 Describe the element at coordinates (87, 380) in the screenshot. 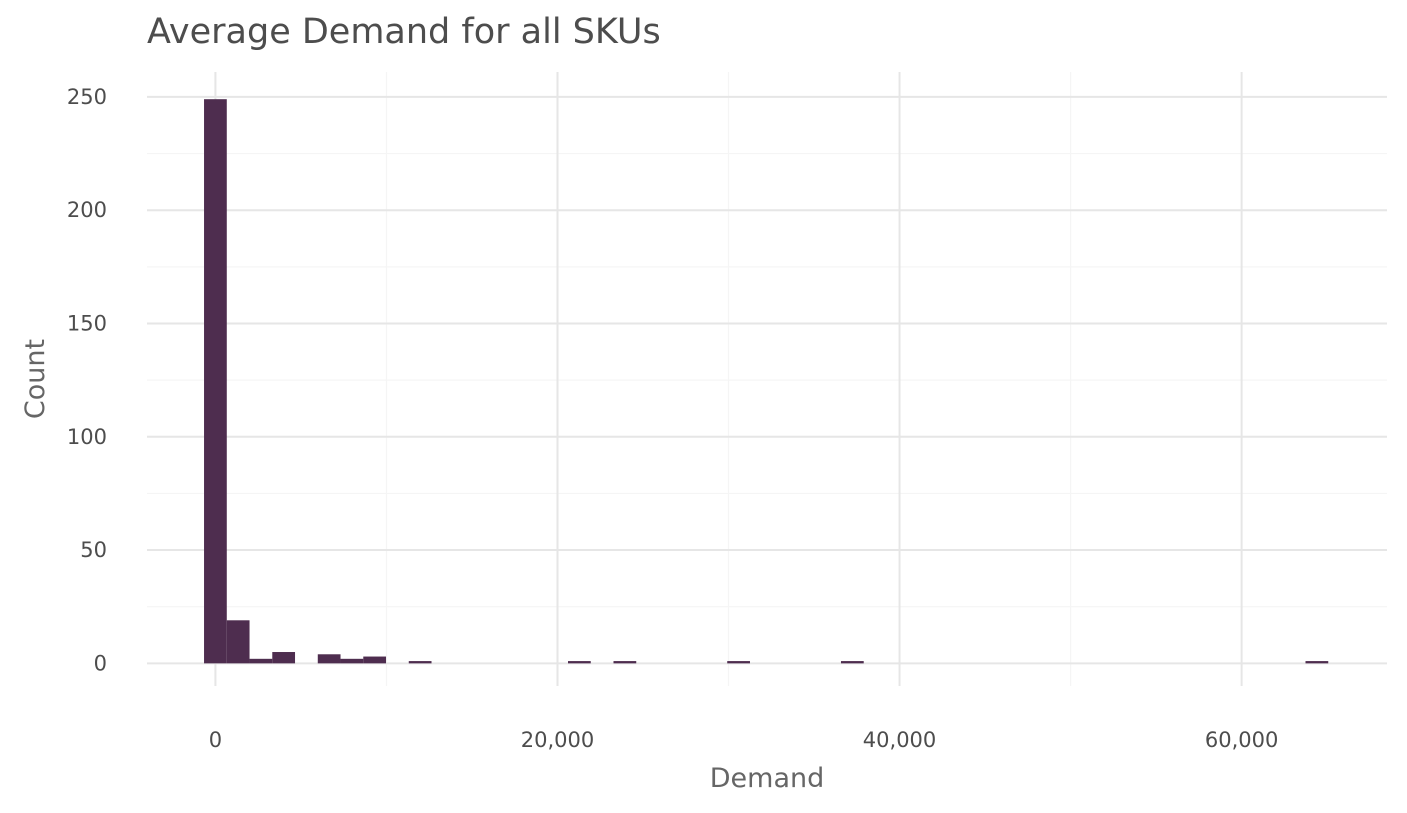

I see `y-axis-tick-labels: 0 50 100 150 200 250` at that location.